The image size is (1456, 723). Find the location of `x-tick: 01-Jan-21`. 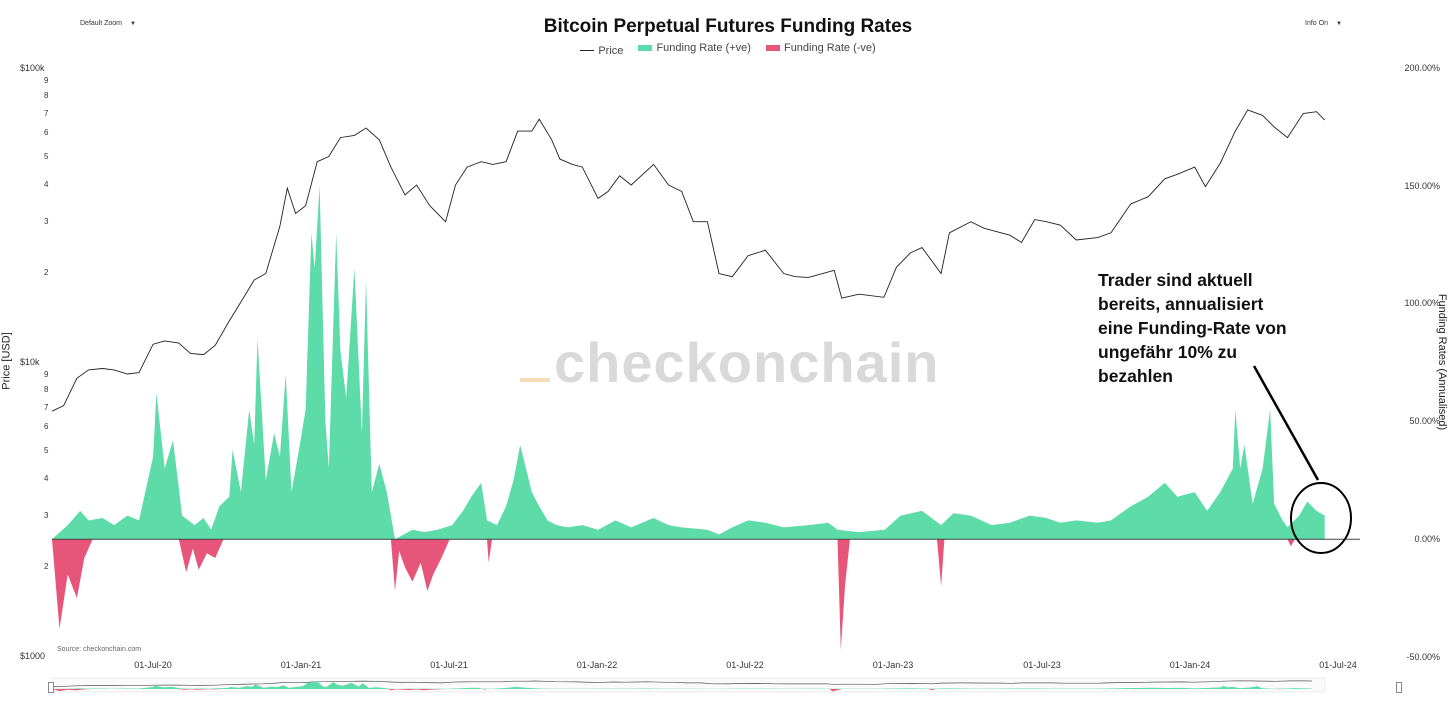

x-tick: 01-Jan-21 is located at coordinates (301, 665).